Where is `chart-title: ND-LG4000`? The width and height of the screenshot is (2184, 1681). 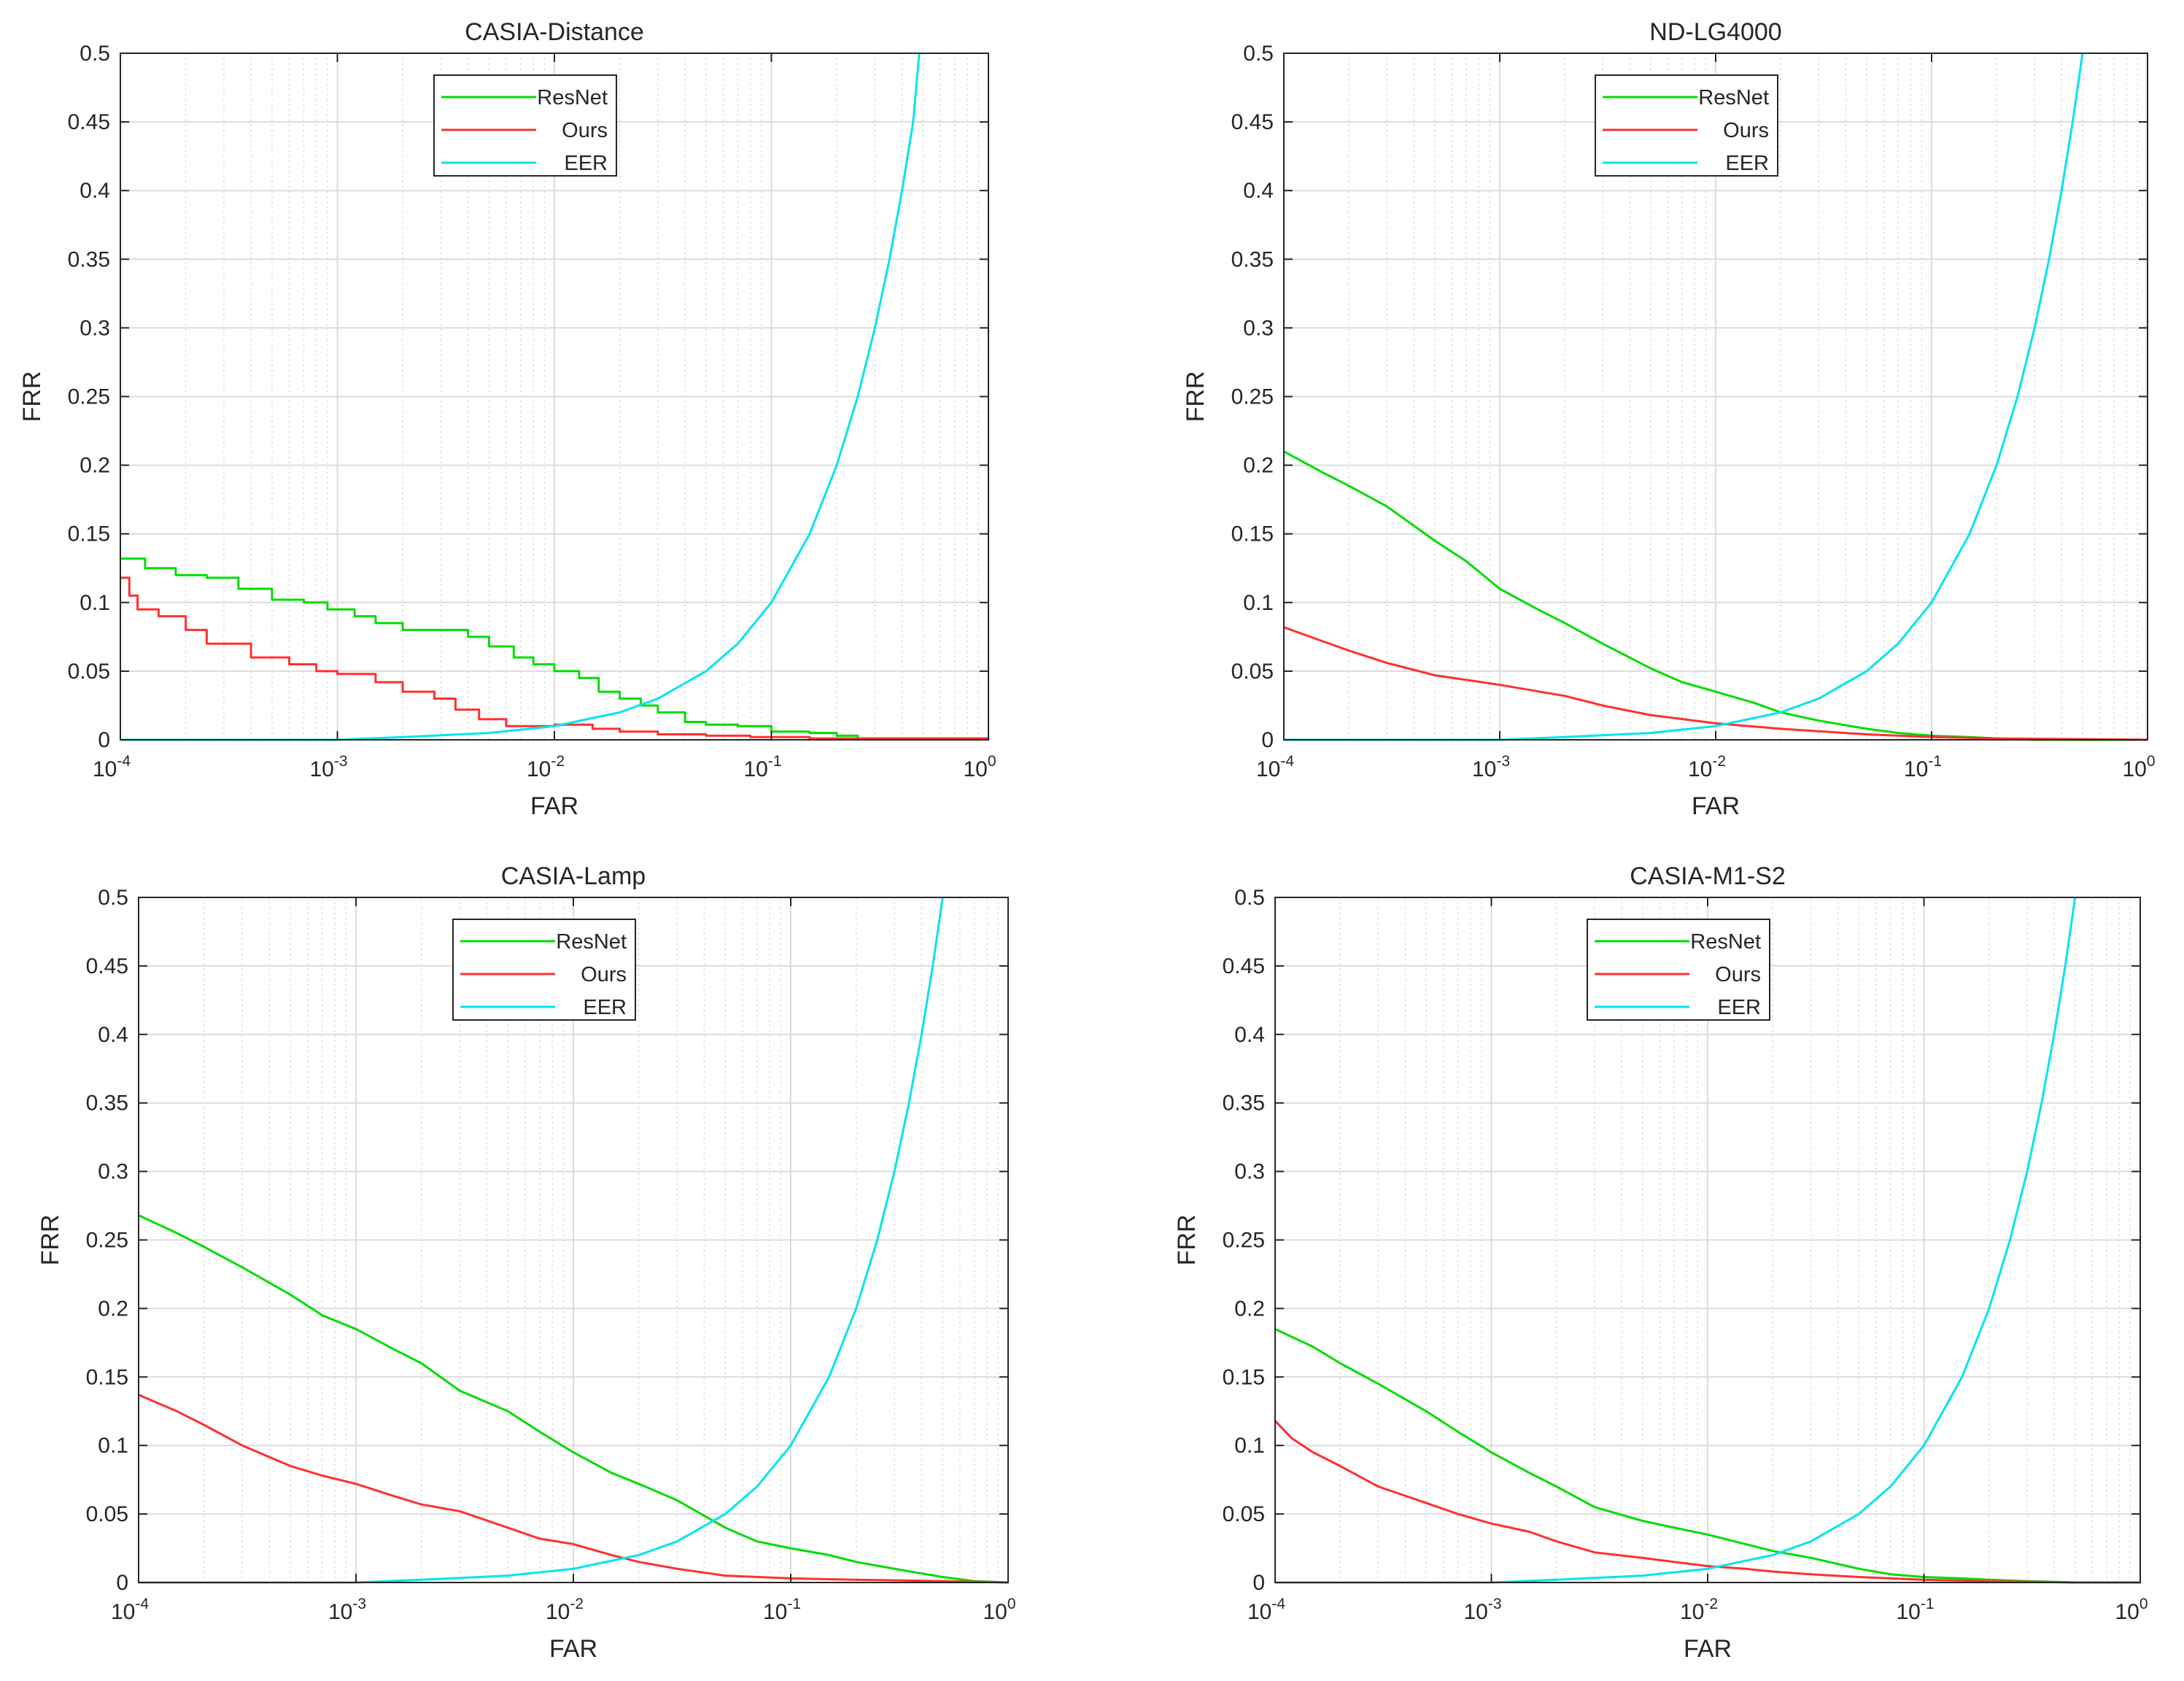 chart-title: ND-LG4000 is located at coordinates (1715, 32).